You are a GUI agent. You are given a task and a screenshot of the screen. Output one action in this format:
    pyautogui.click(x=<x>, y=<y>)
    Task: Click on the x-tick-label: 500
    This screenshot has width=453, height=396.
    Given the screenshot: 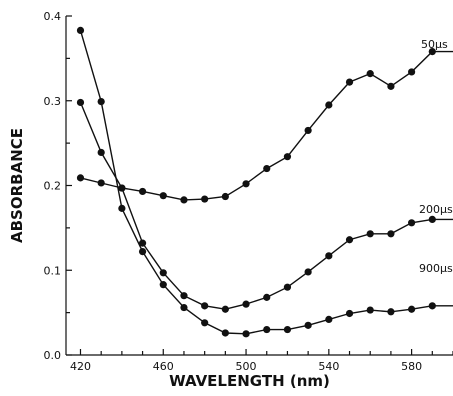 What is the action you would take?
    pyautogui.click(x=246, y=366)
    